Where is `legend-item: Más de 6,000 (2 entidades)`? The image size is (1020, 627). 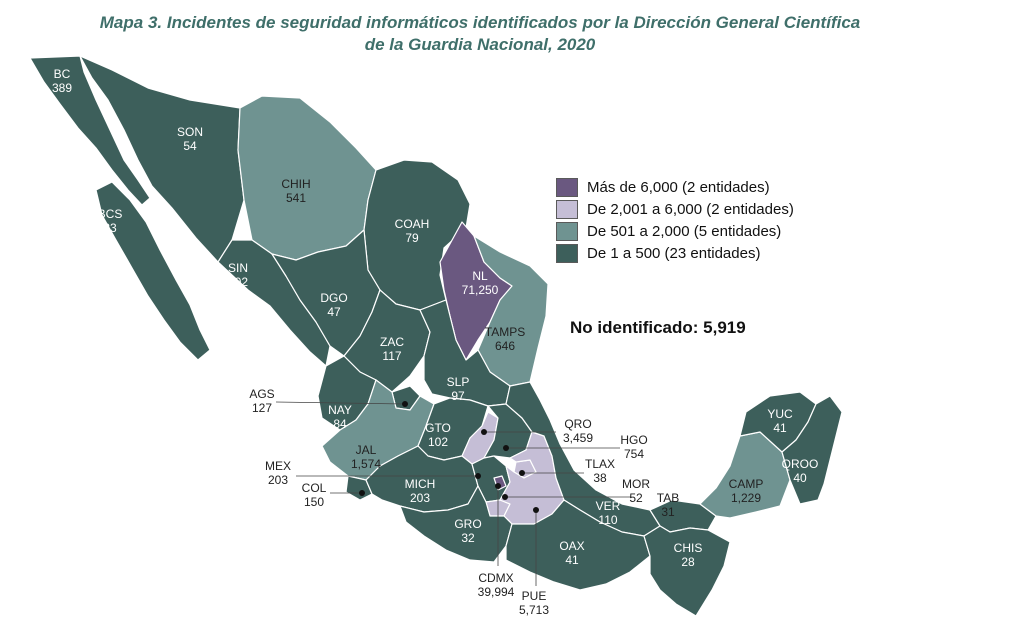
legend-item: Más de 6,000 (2 entidades) is located at coordinates (675, 187).